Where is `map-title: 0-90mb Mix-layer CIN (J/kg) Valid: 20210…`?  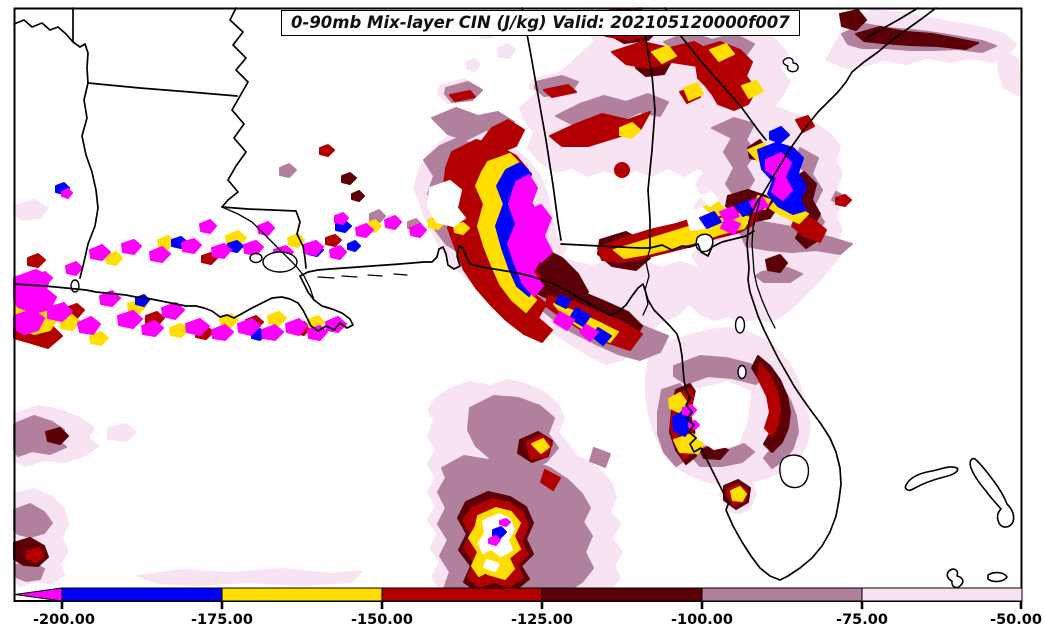
map-title: 0-90mb Mix-layer CIN (J/kg) Valid: 20210… is located at coordinates (540, 22).